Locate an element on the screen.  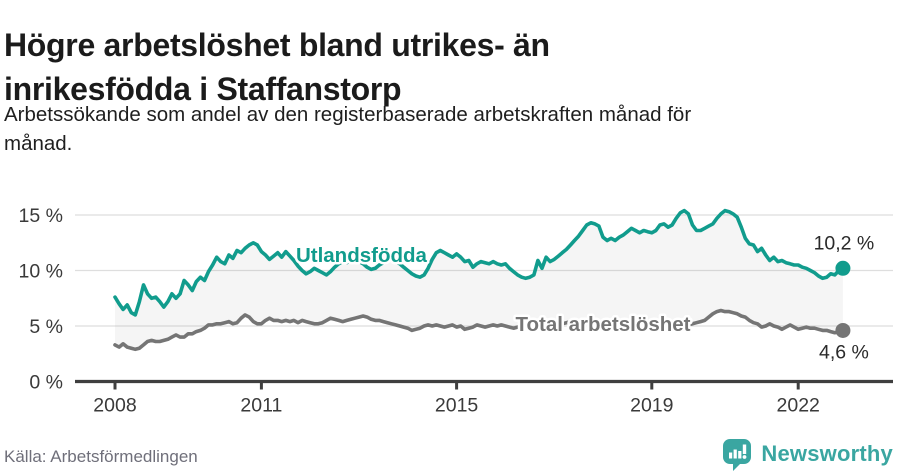
title-line-1: Högre arbetslöshet bland utrikes- än is located at coordinates (277, 45).